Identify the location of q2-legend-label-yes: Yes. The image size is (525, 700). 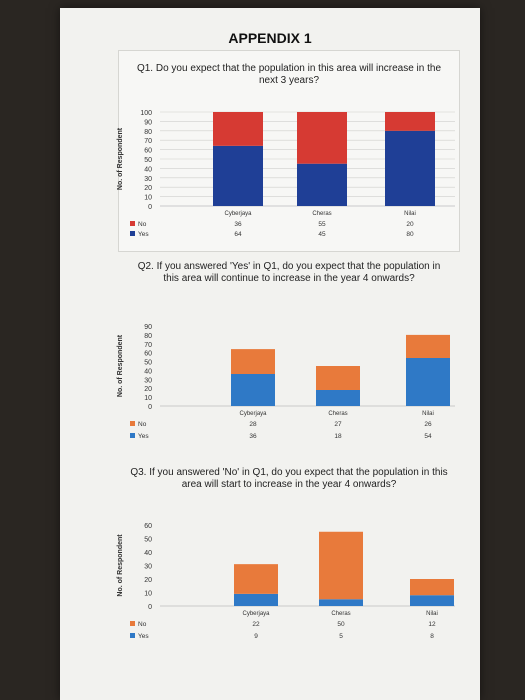
(143, 436).